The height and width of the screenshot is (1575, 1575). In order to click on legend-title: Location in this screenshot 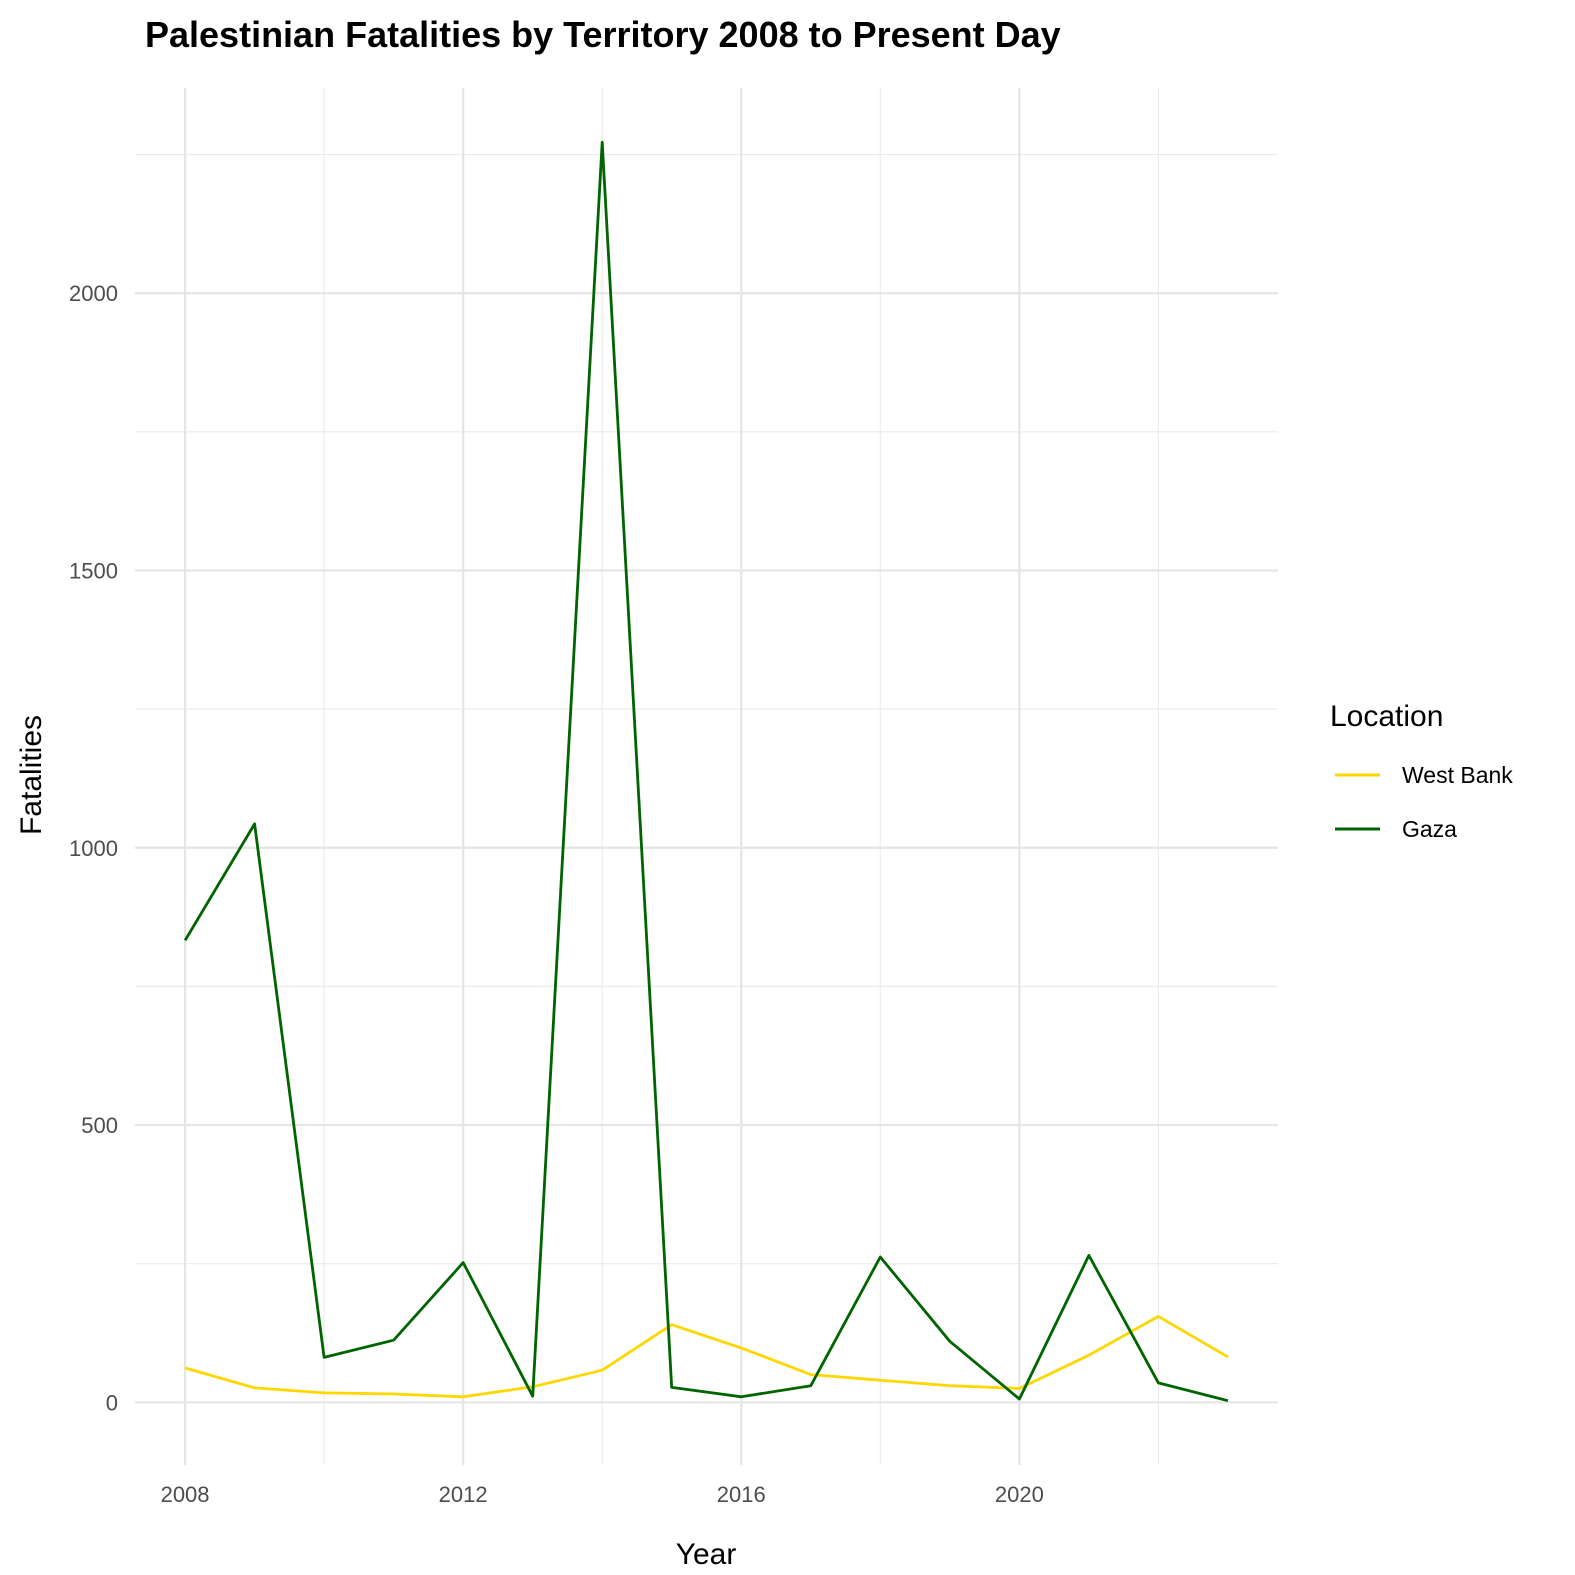, I will do `click(1386, 716)`.